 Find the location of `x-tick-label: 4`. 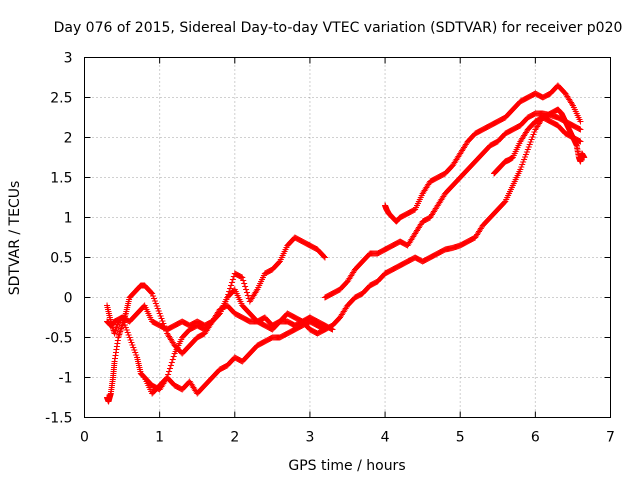

x-tick-label: 4 is located at coordinates (385, 438).